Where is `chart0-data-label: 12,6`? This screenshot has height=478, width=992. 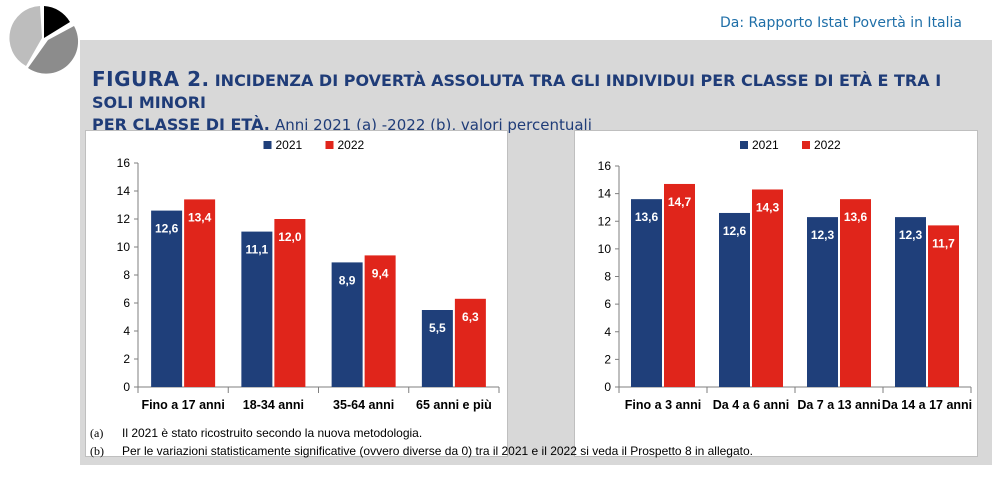
chart0-data-label: 12,6 is located at coordinates (167, 229).